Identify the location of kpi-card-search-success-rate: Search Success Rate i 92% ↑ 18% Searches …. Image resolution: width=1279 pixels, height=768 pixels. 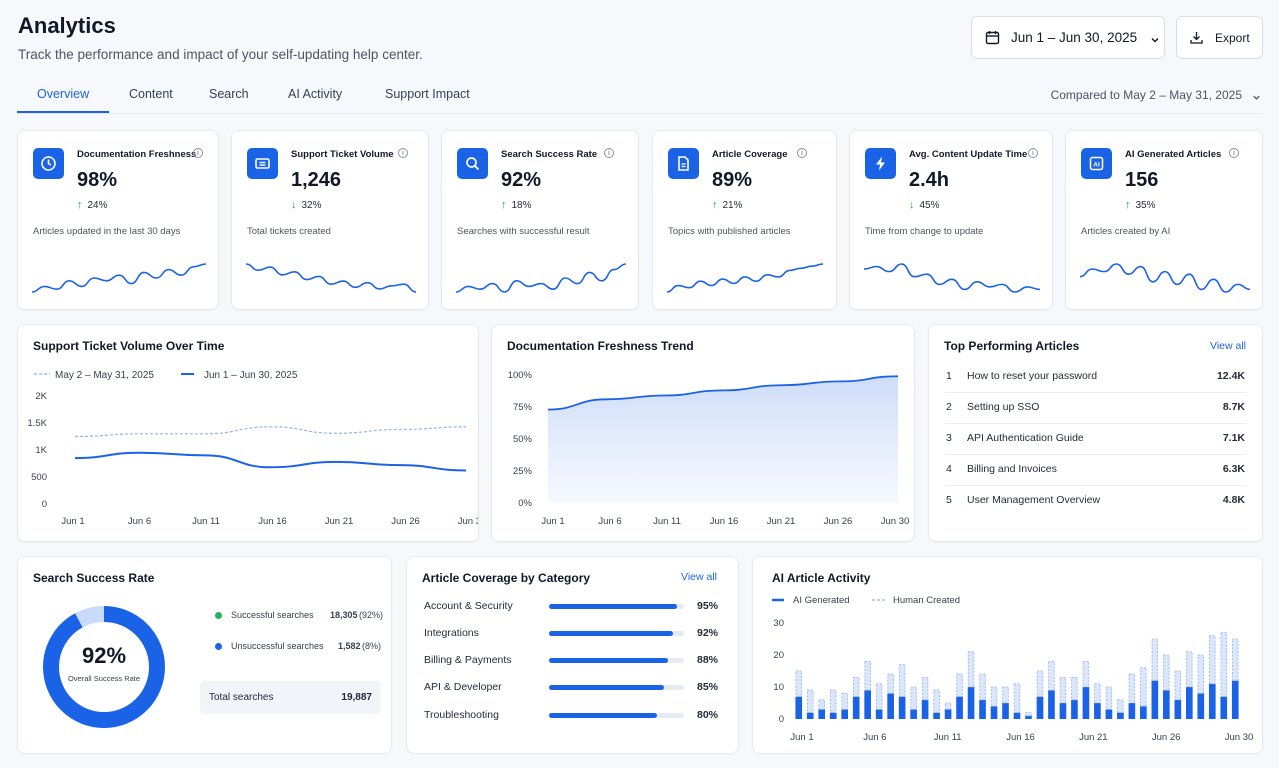
(540, 220).